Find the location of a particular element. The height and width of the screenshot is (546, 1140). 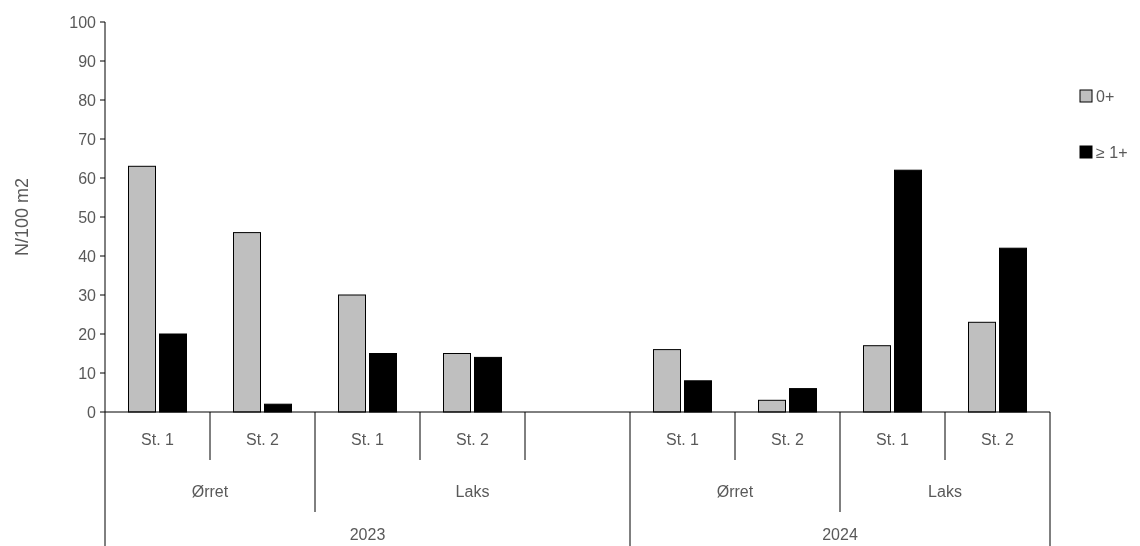

y-tick-label: 90 is located at coordinates (87, 61).